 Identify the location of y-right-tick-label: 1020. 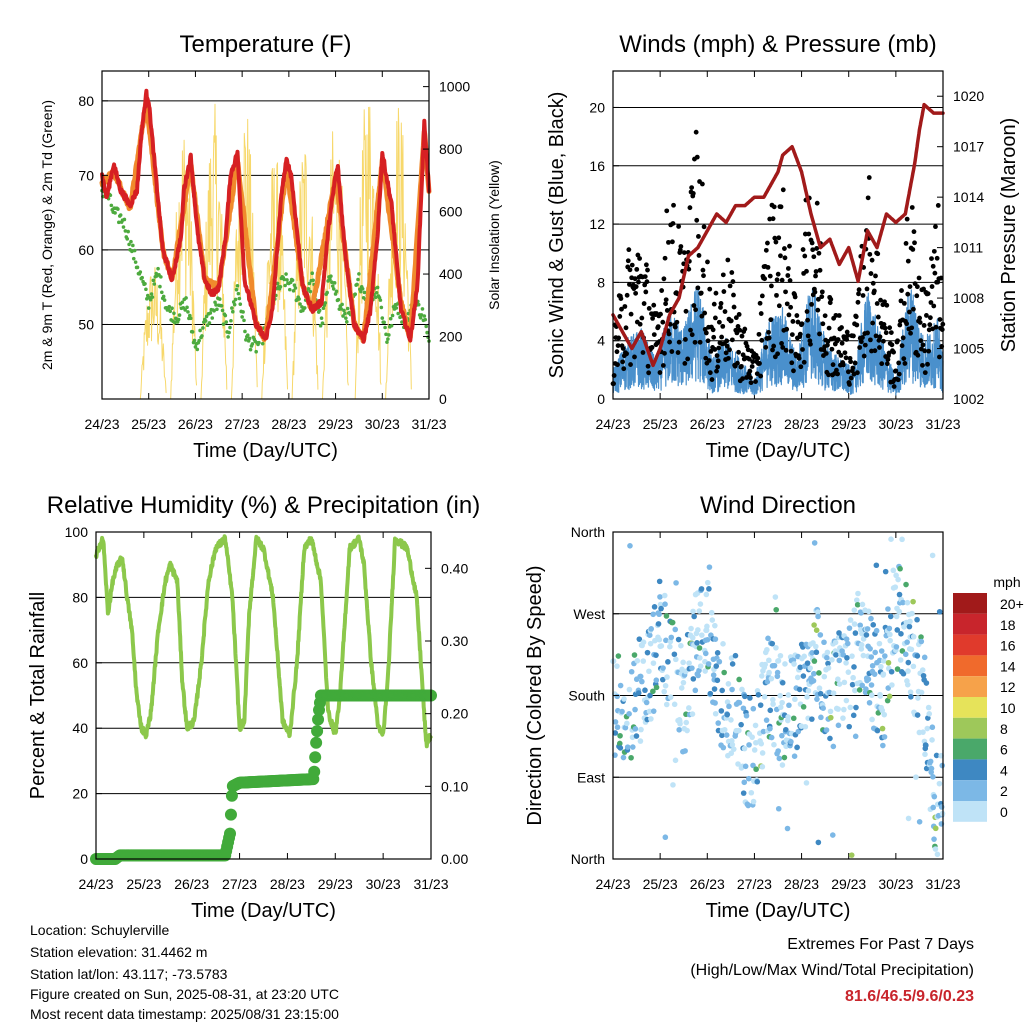
(968, 96).